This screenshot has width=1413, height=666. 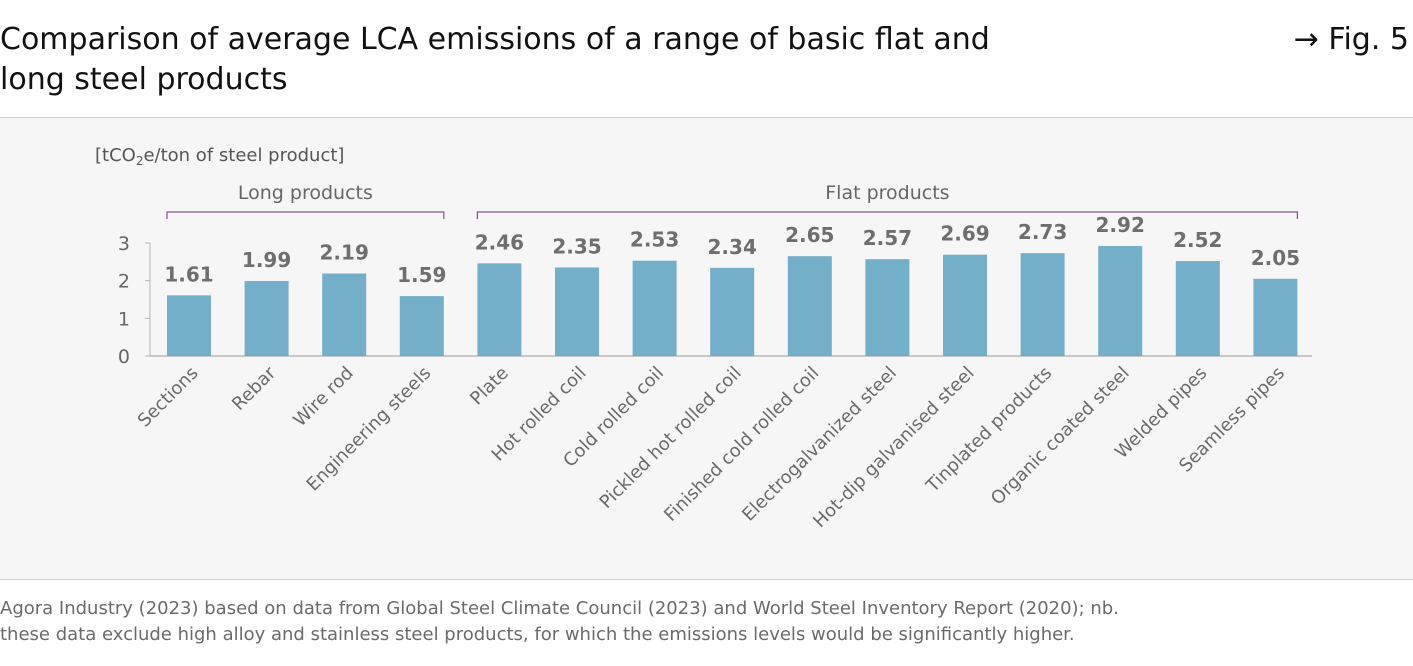 What do you see at coordinates (732, 200) in the screenshot?
I see `product-groups: Long products Flat products` at bounding box center [732, 200].